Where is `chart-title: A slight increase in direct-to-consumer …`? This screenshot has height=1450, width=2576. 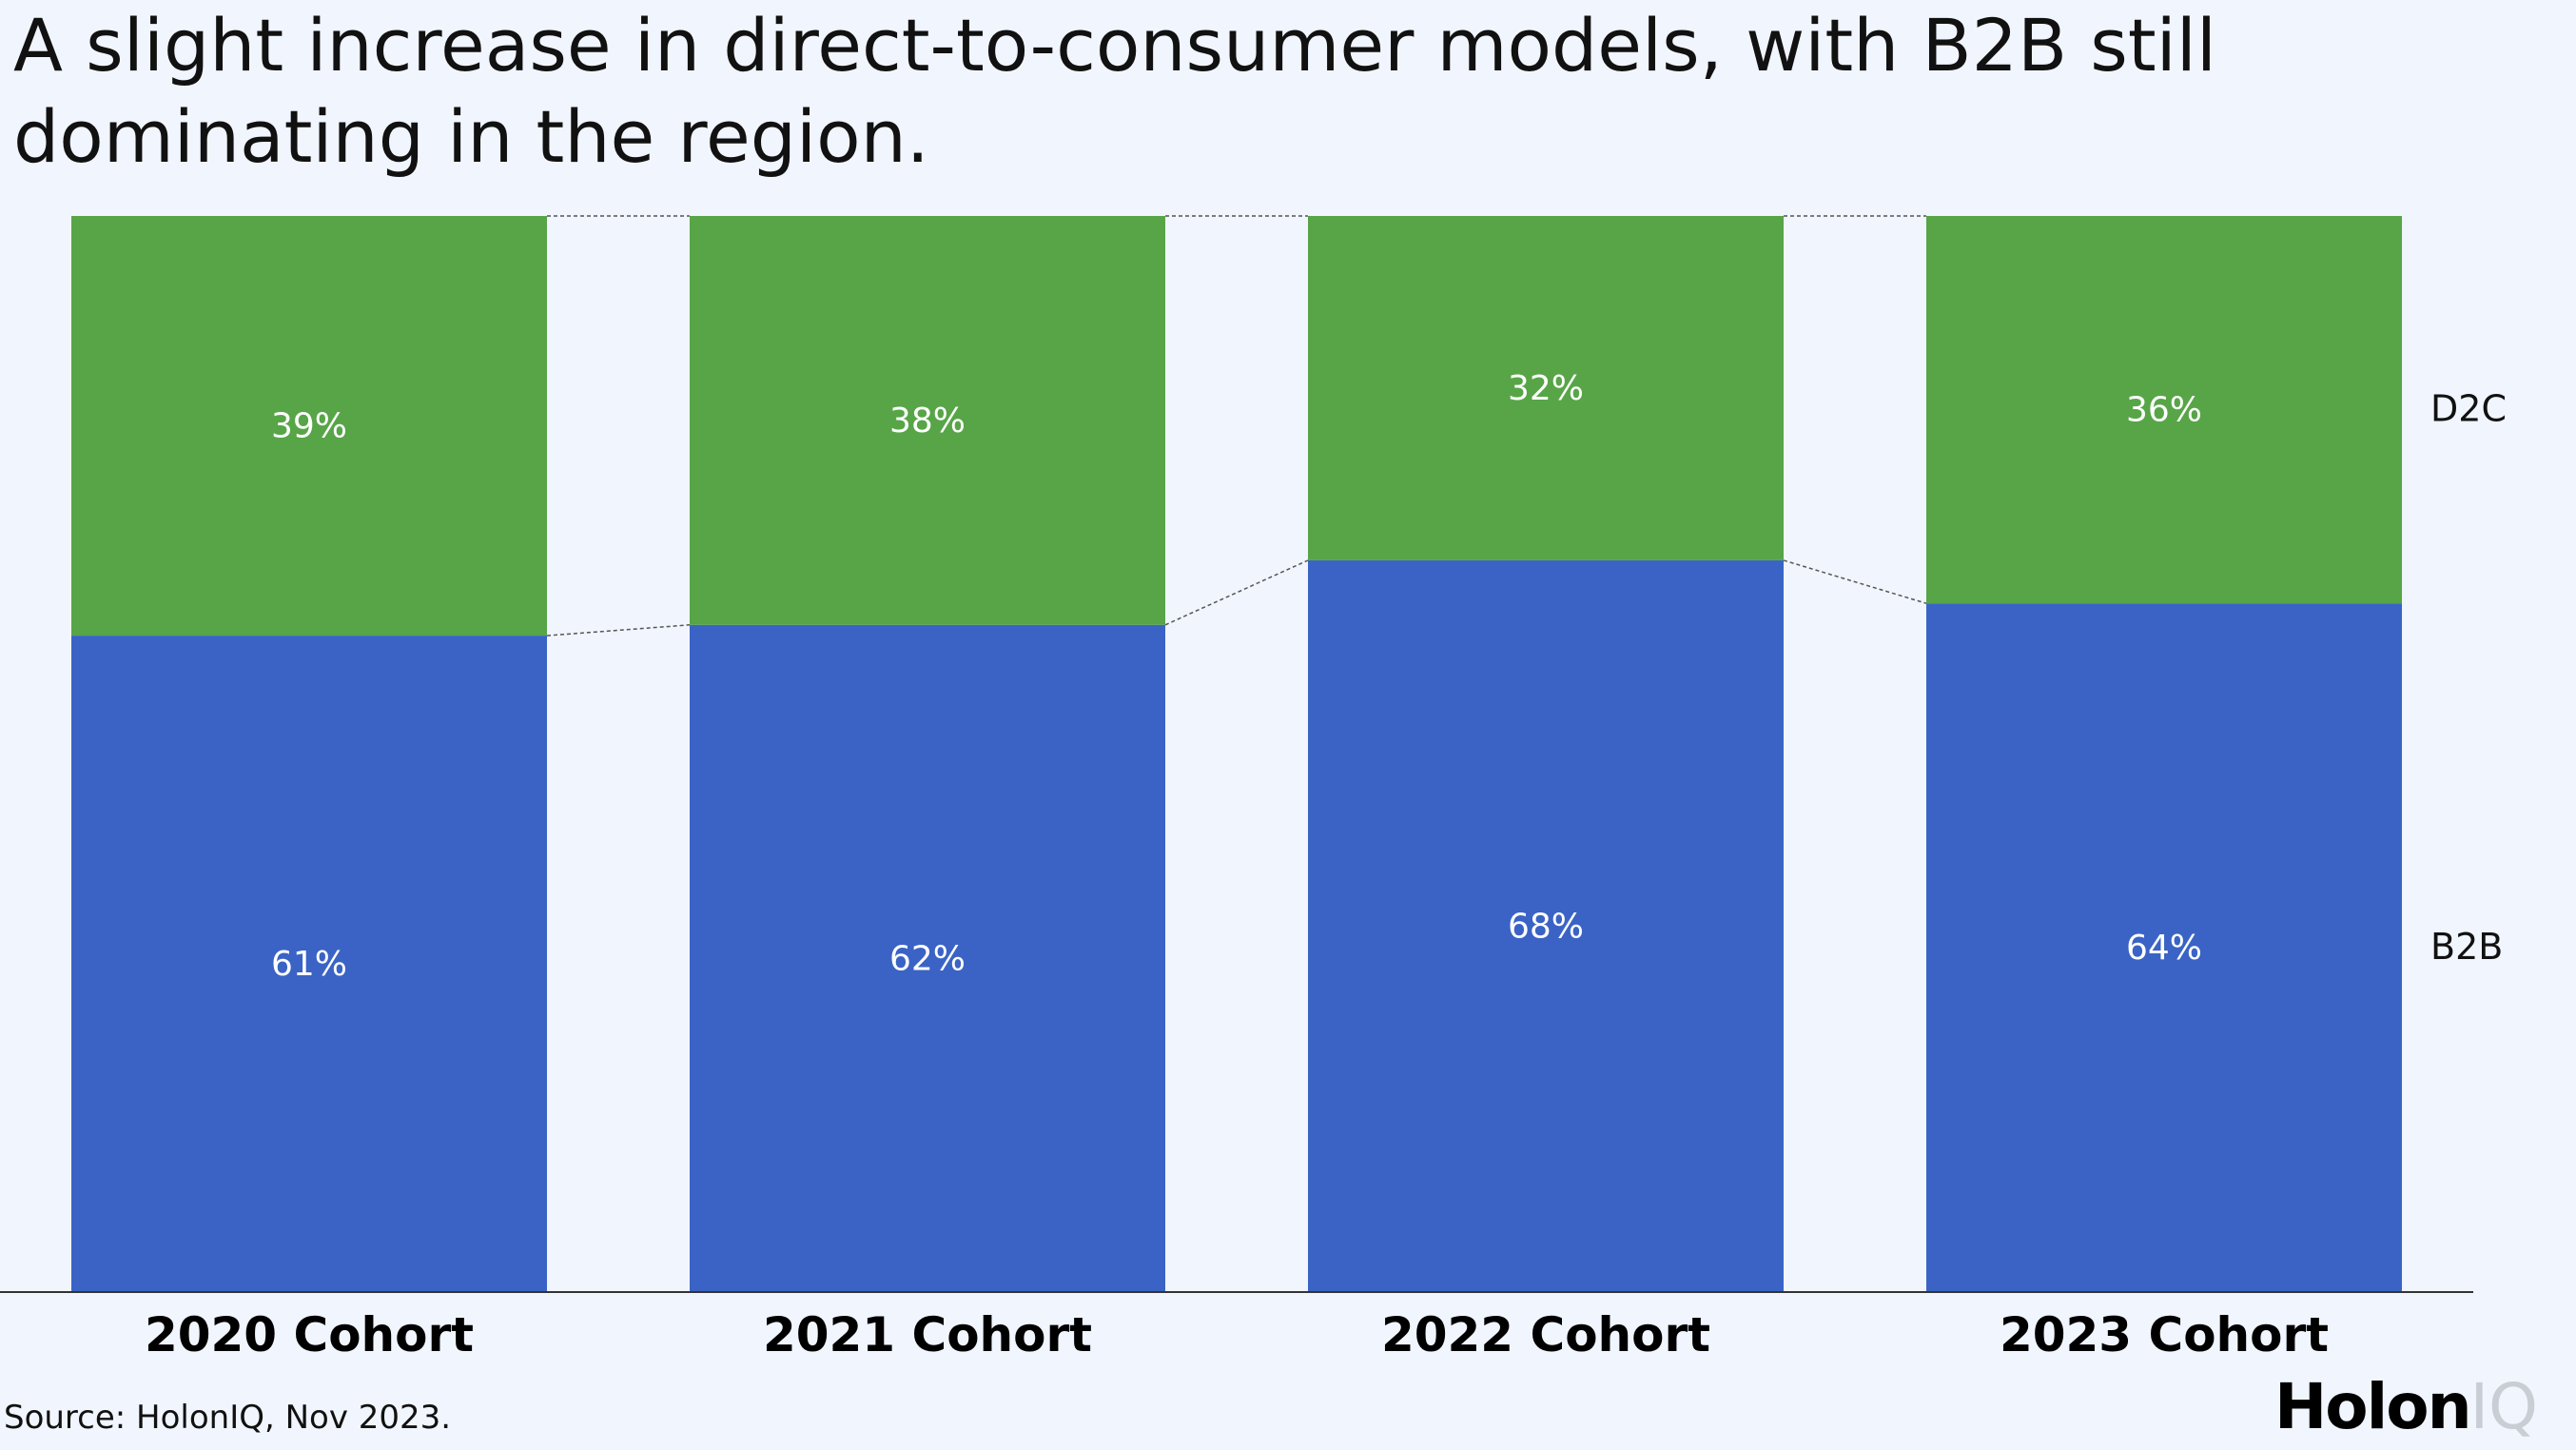
chart-title: A slight increase in direct-to-consumer … is located at coordinates (1114, 91).